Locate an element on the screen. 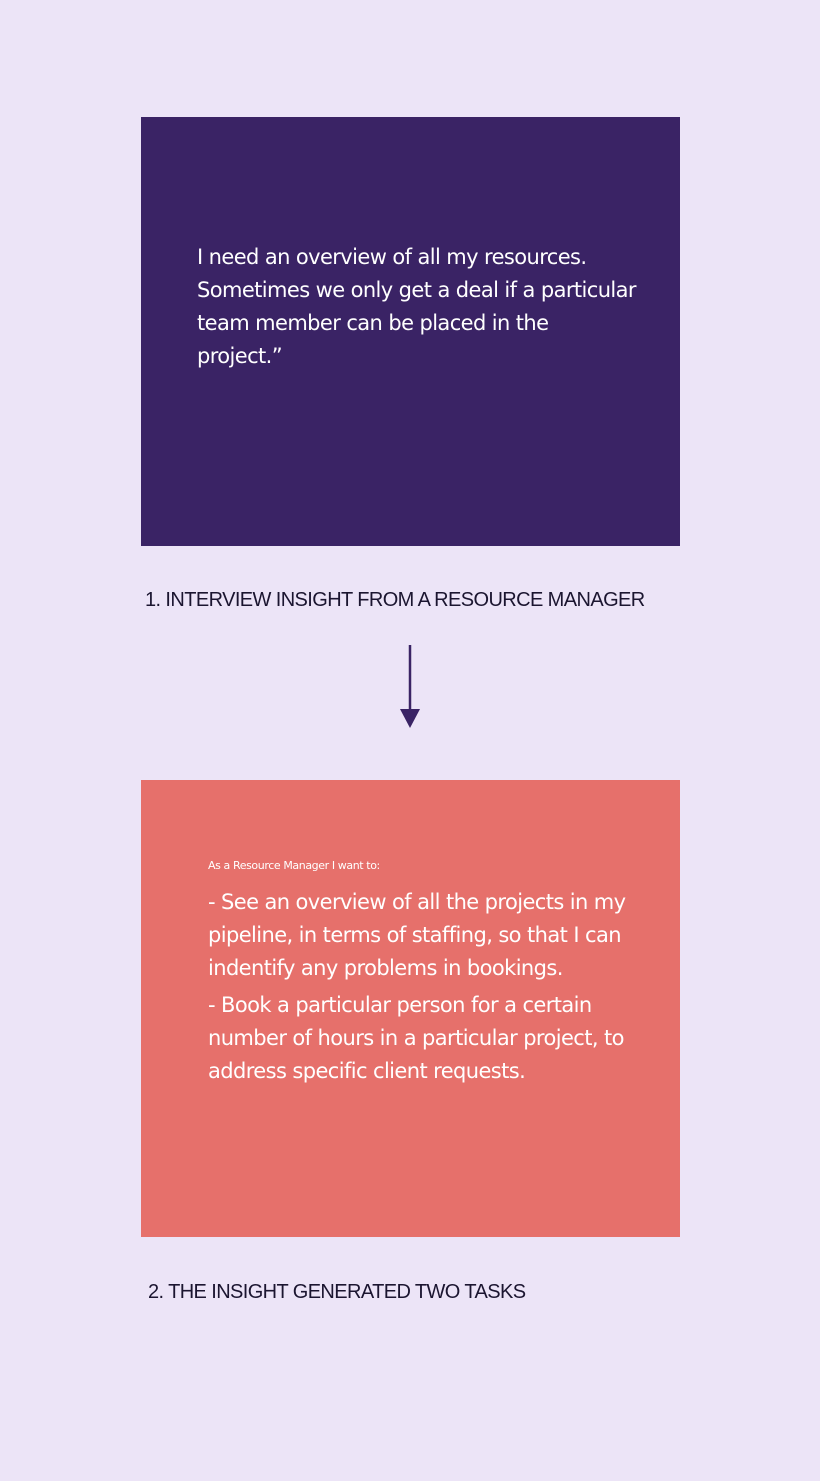  arrow-down-icon is located at coordinates (410, 686).